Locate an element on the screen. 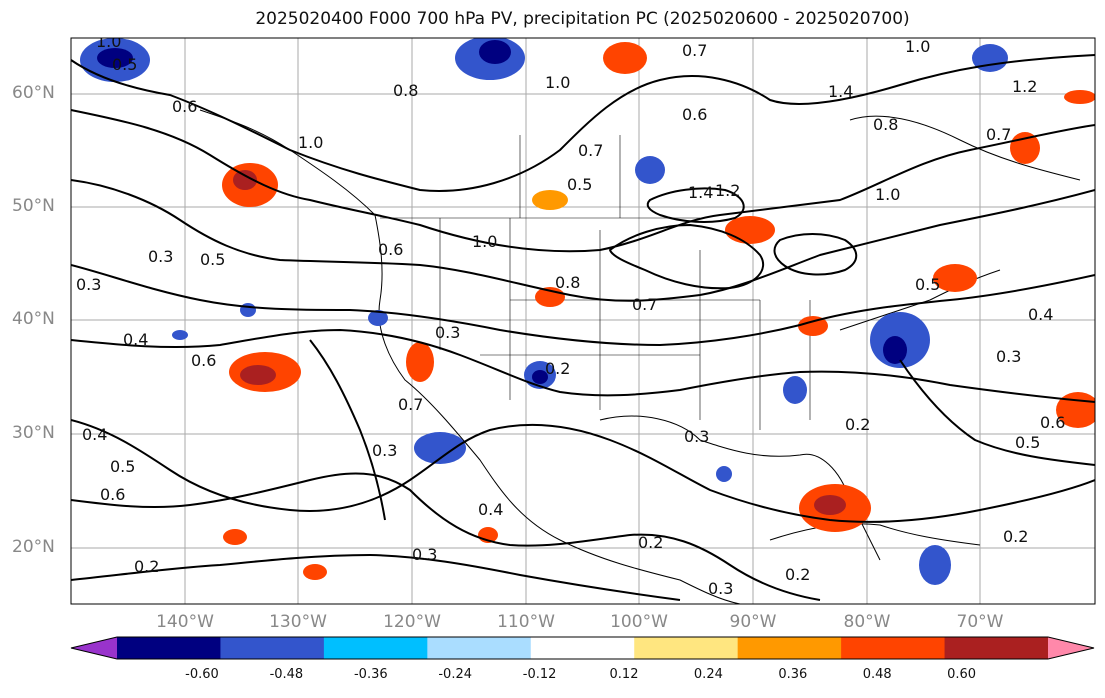 Image resolution: width=1105 pixels, height=698 pixels. lon-label: 80°W is located at coordinates (867, 622).